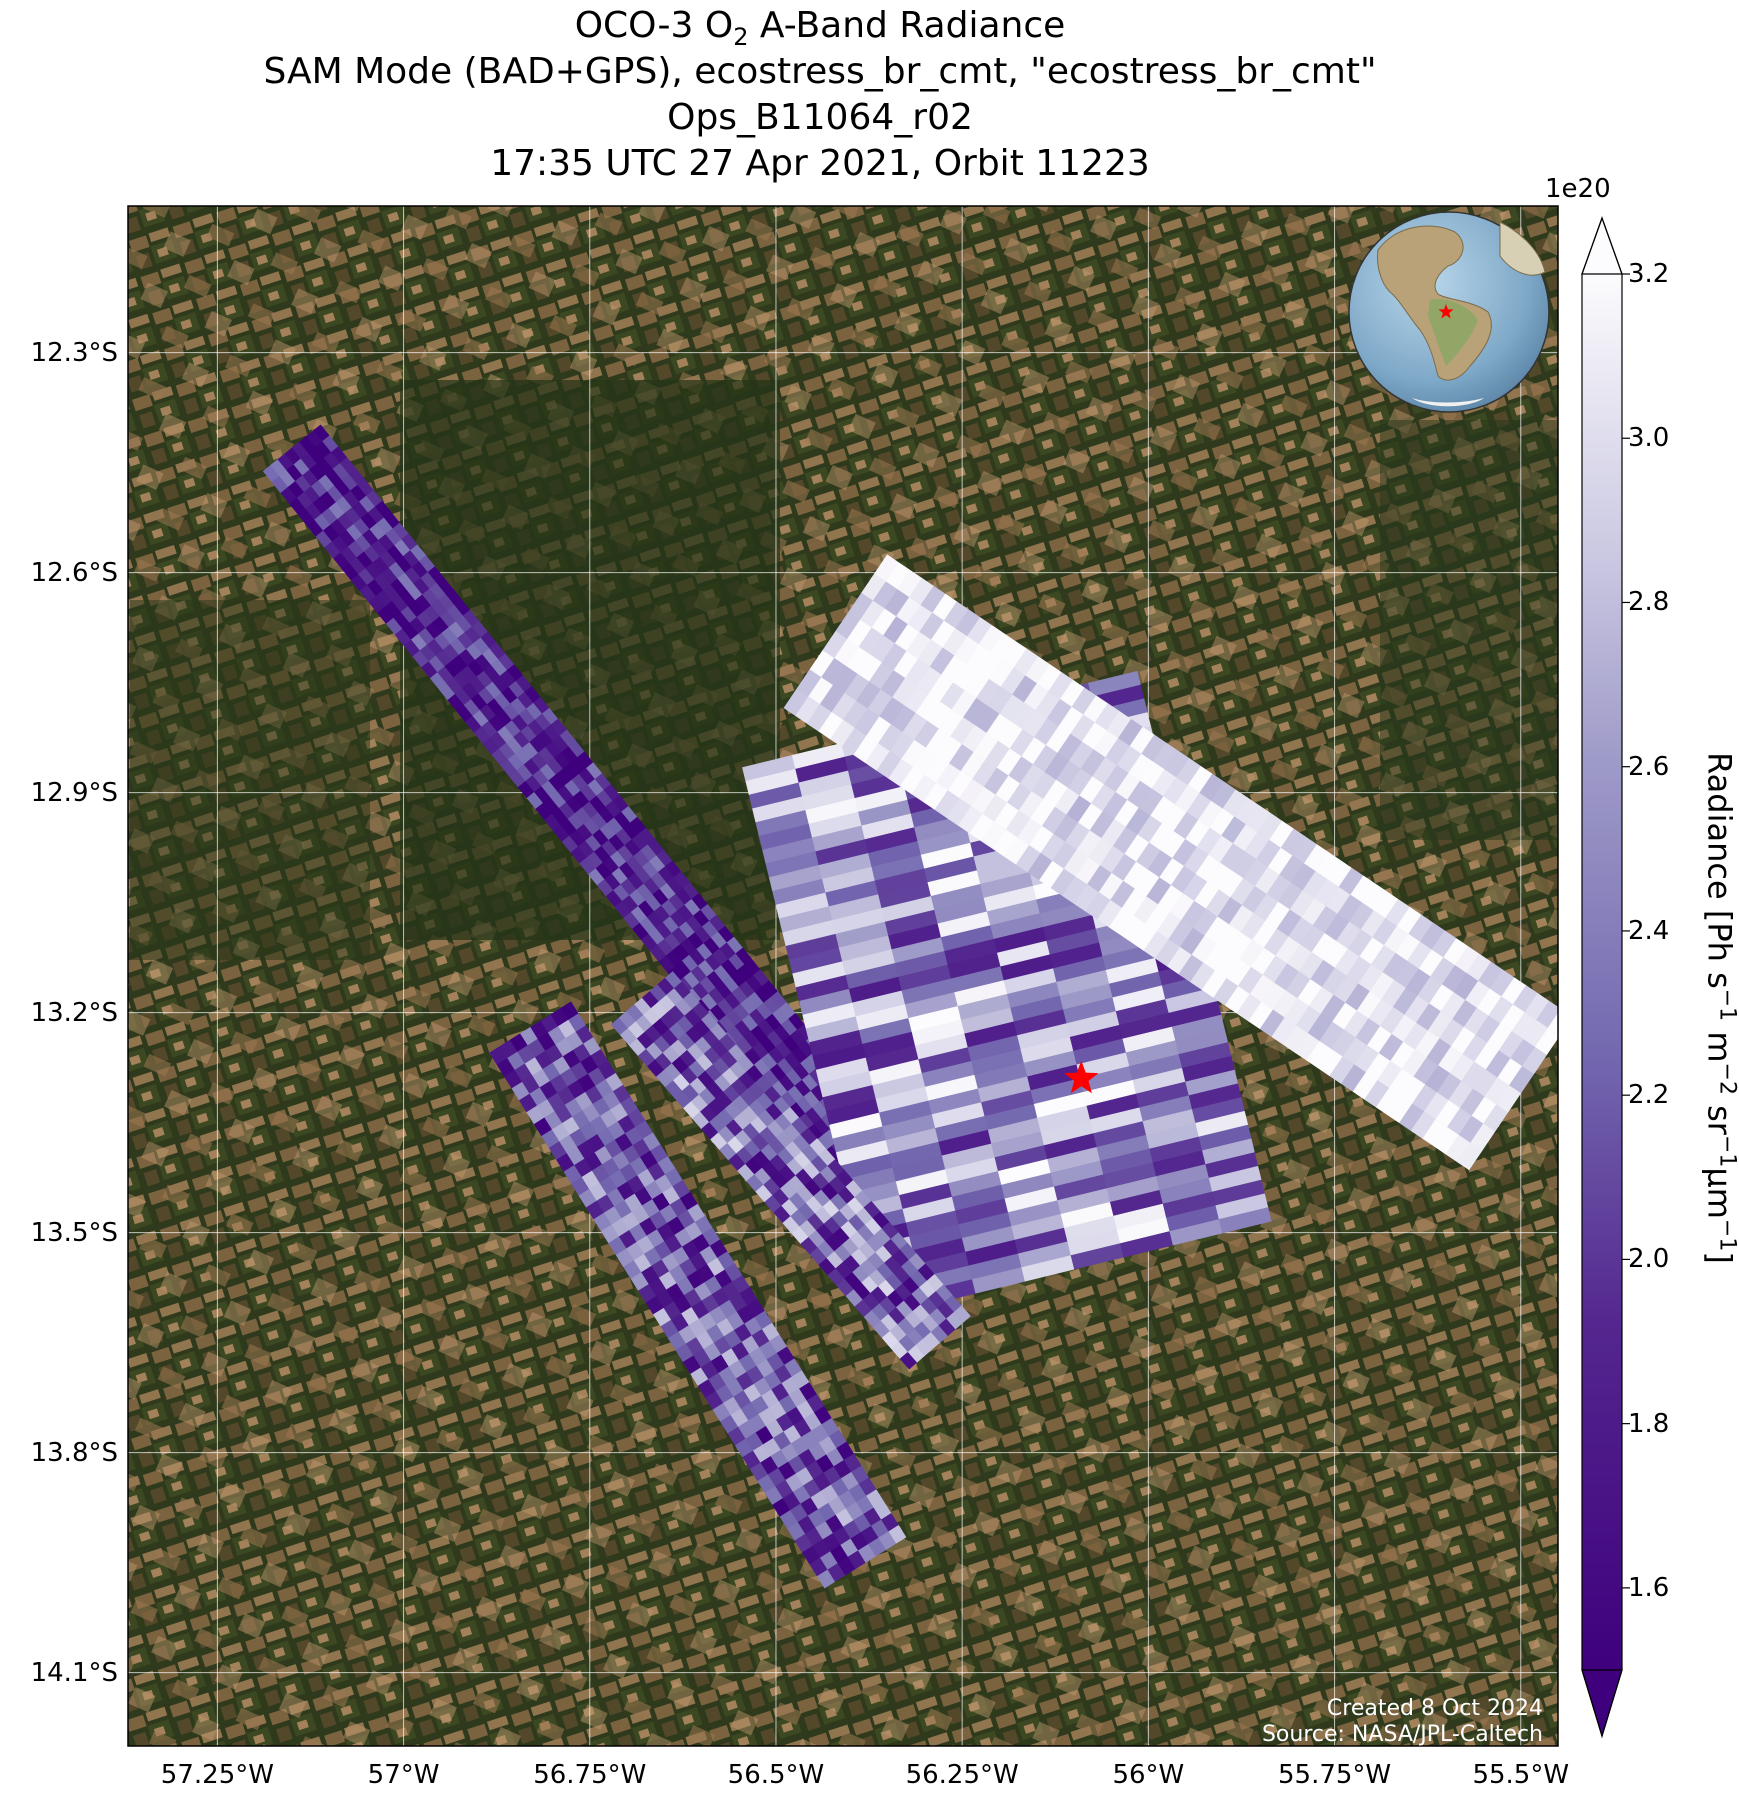  Describe the element at coordinates (590, 1775) in the screenshot. I see `lon-tick-label: 56.75°W` at that location.